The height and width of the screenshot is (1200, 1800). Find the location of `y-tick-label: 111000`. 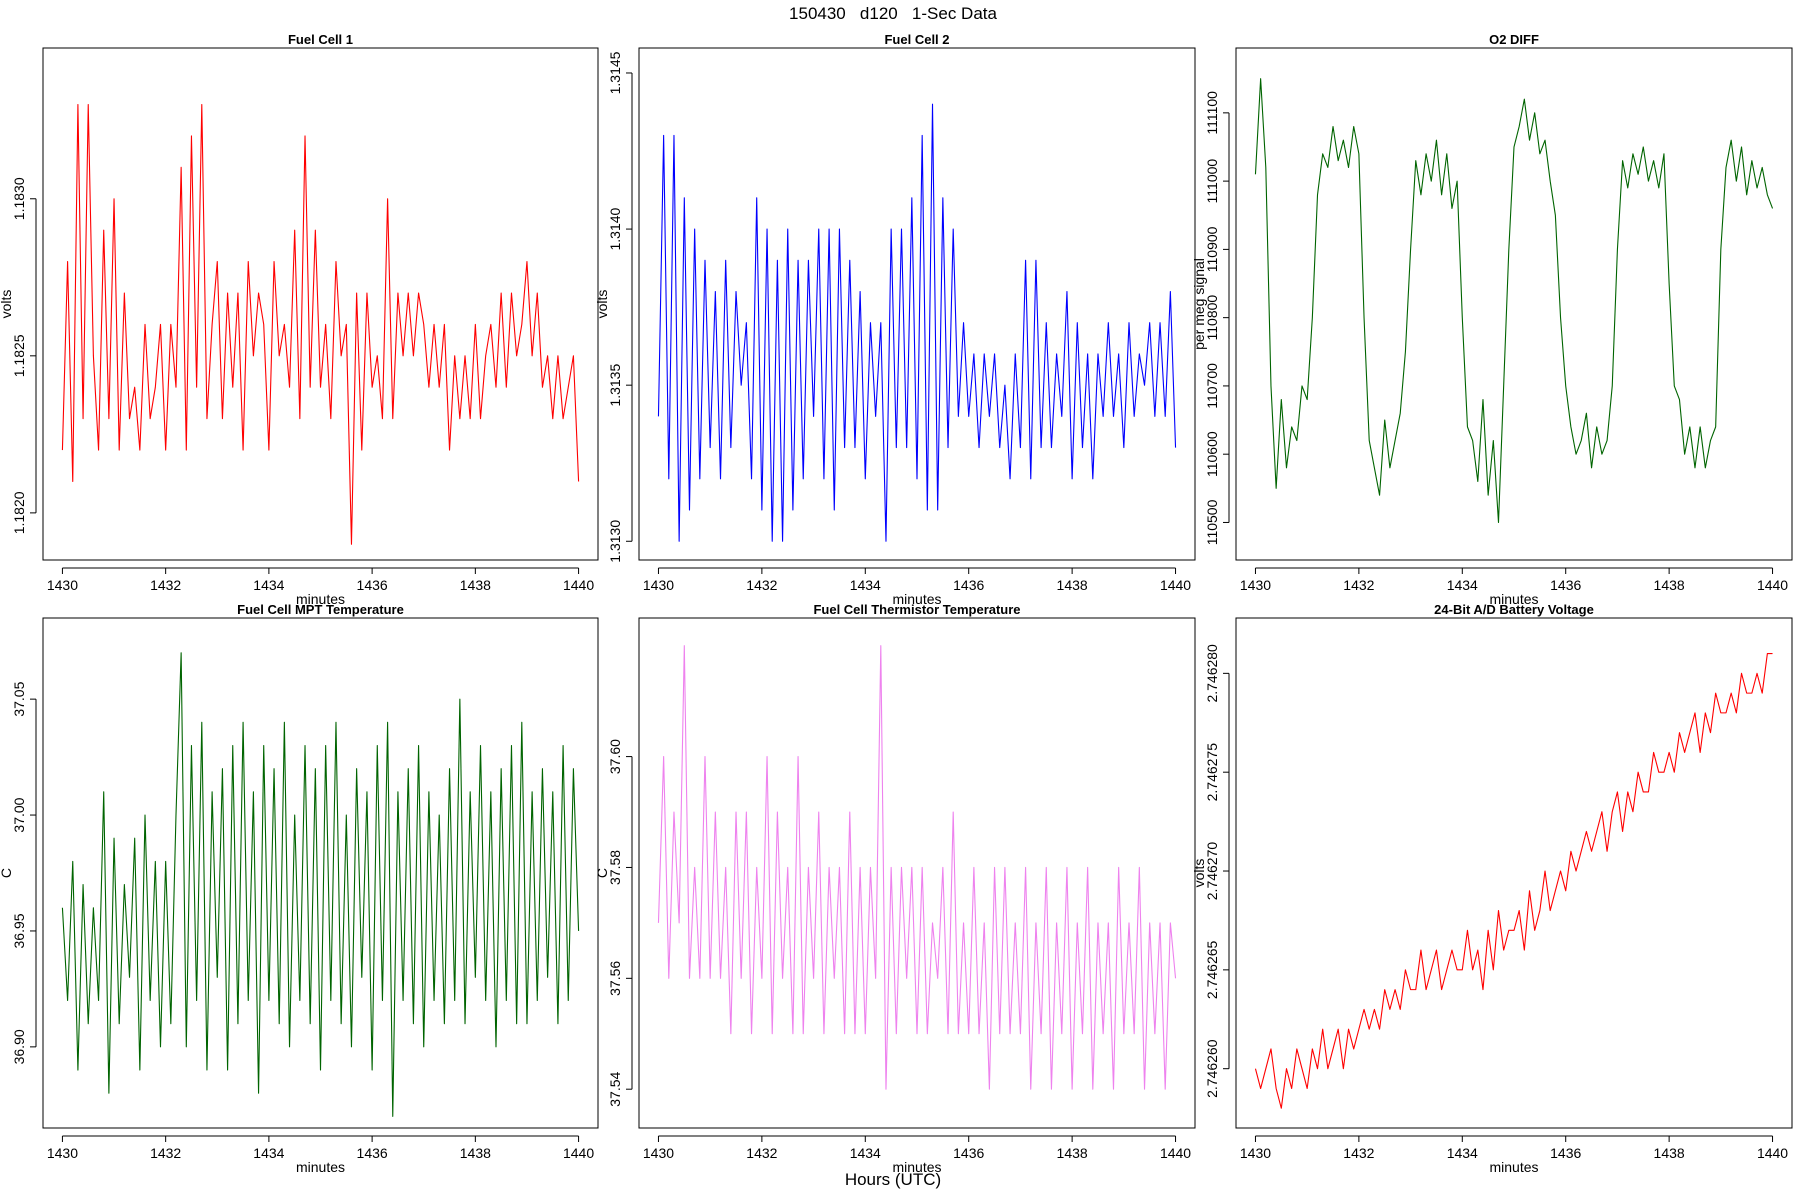

y-tick-label: 111000 is located at coordinates (1212, 181).